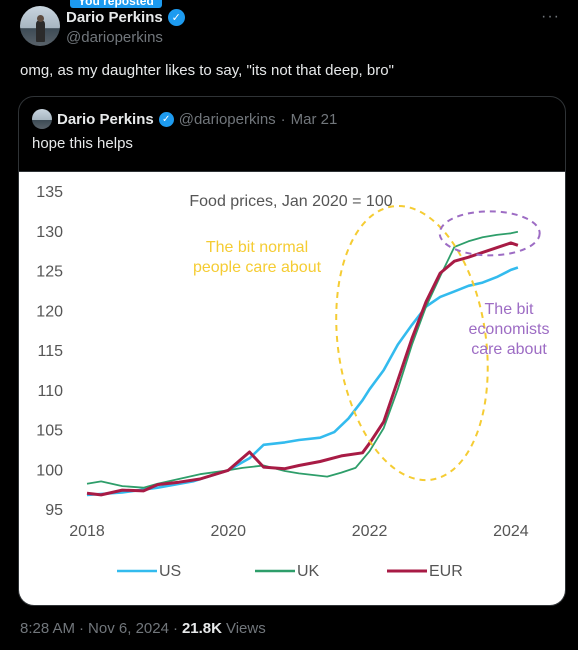 The height and width of the screenshot is (650, 578). Describe the element at coordinates (170, 571) in the screenshot. I see `legend-label-us: US` at that location.